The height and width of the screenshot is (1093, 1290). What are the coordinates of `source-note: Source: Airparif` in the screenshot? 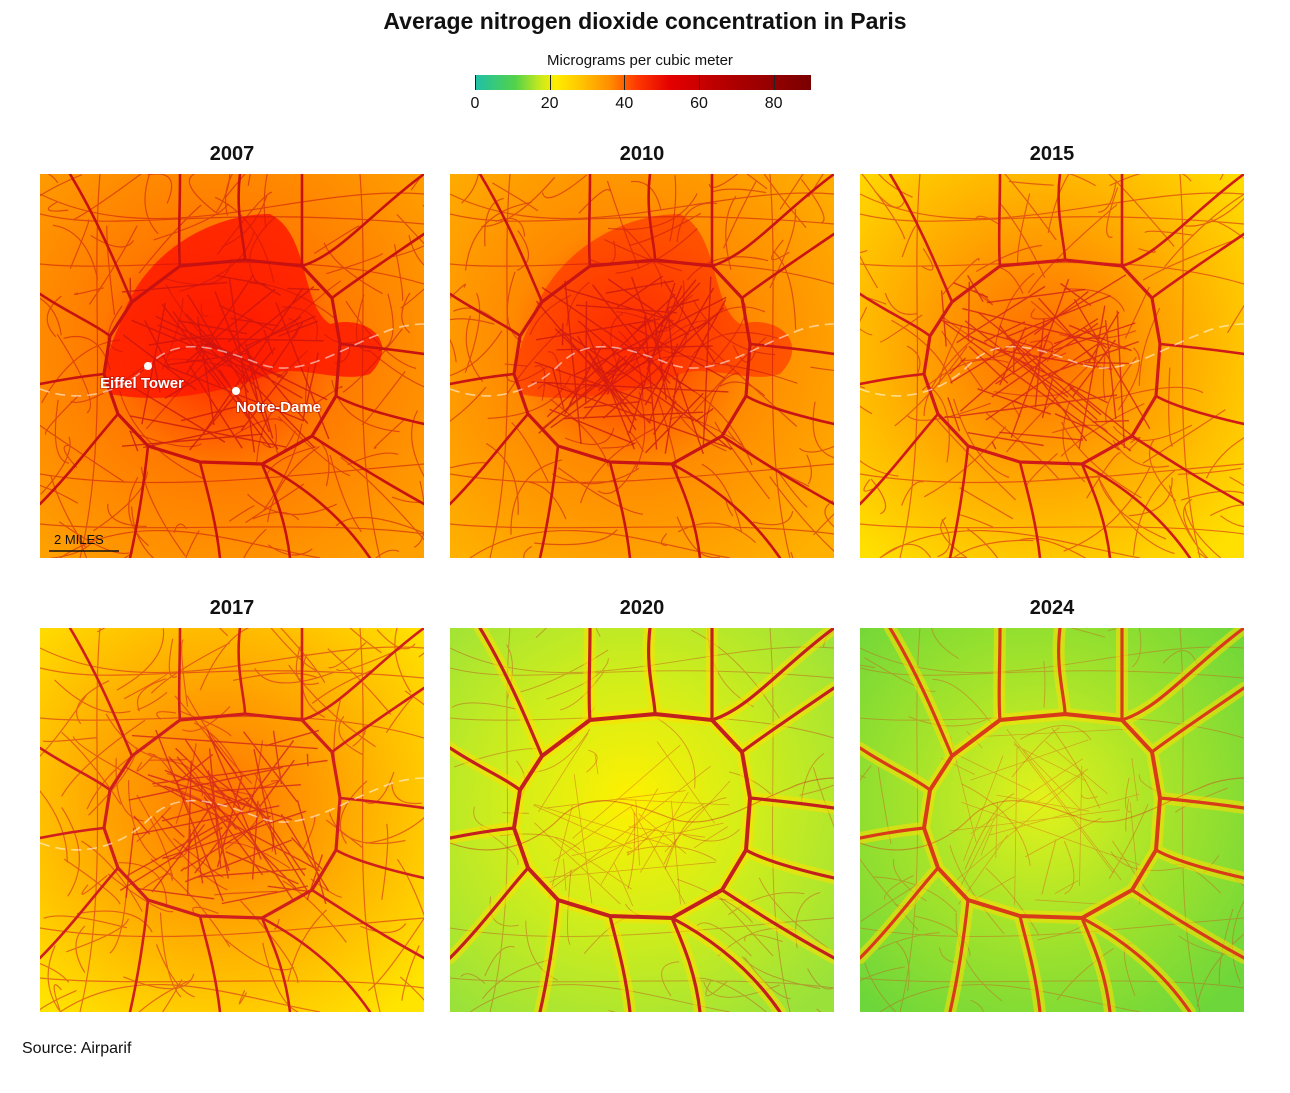 It's located at (77, 1048).